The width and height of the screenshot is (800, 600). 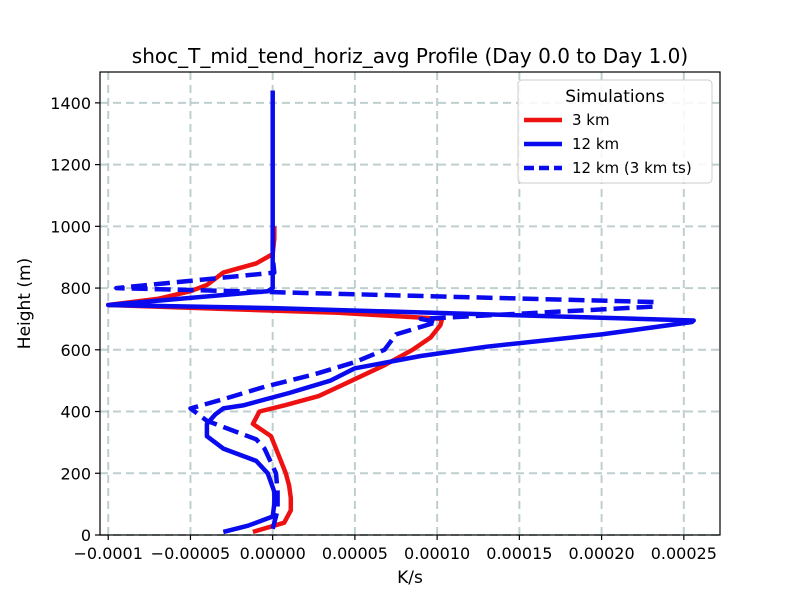 What do you see at coordinates (191, 553) in the screenshot?
I see `x-tick-label: −0.00005` at bounding box center [191, 553].